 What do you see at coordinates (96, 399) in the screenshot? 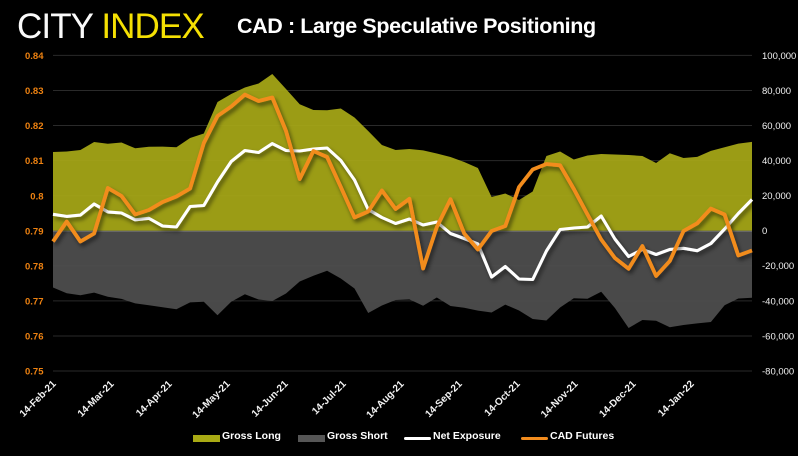
I see `svg-text: 14-Mar-21` at bounding box center [96, 399].